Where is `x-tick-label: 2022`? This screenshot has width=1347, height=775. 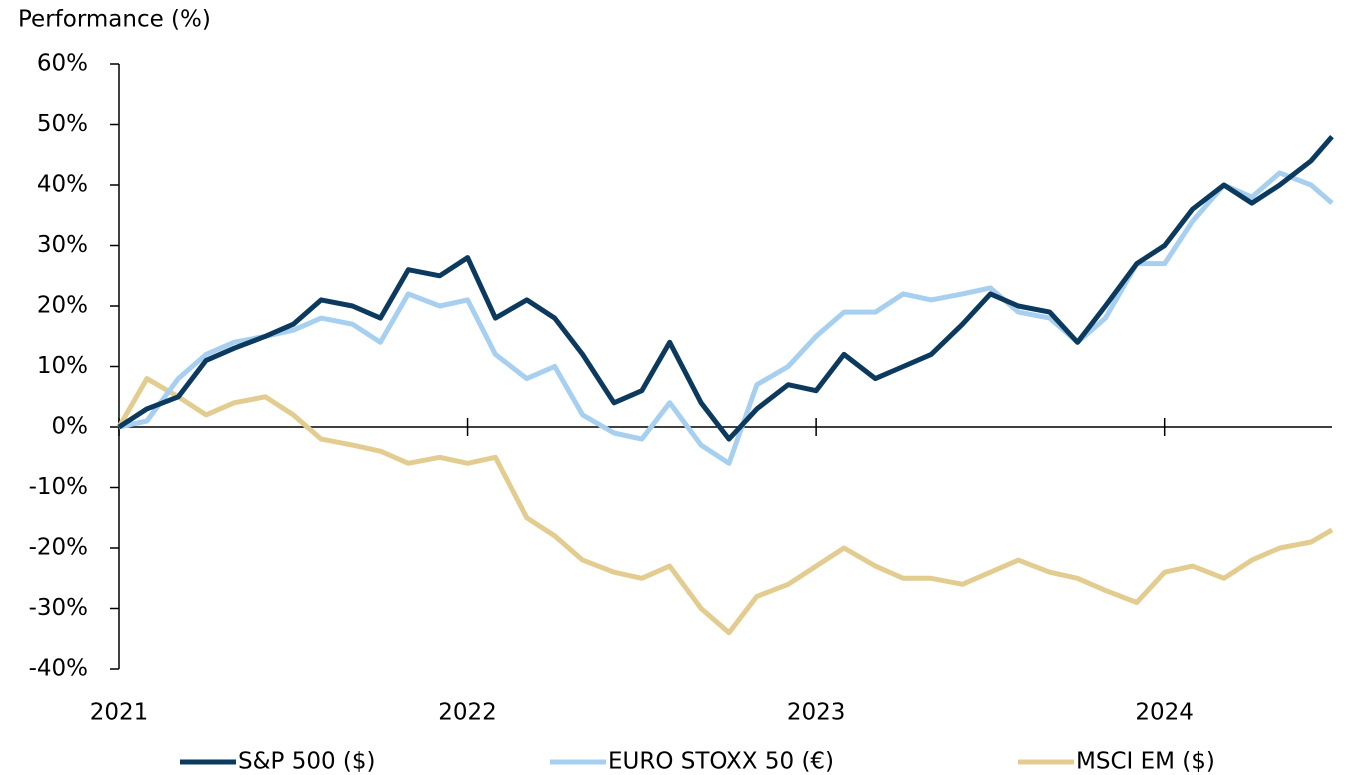 x-tick-label: 2022 is located at coordinates (467, 713).